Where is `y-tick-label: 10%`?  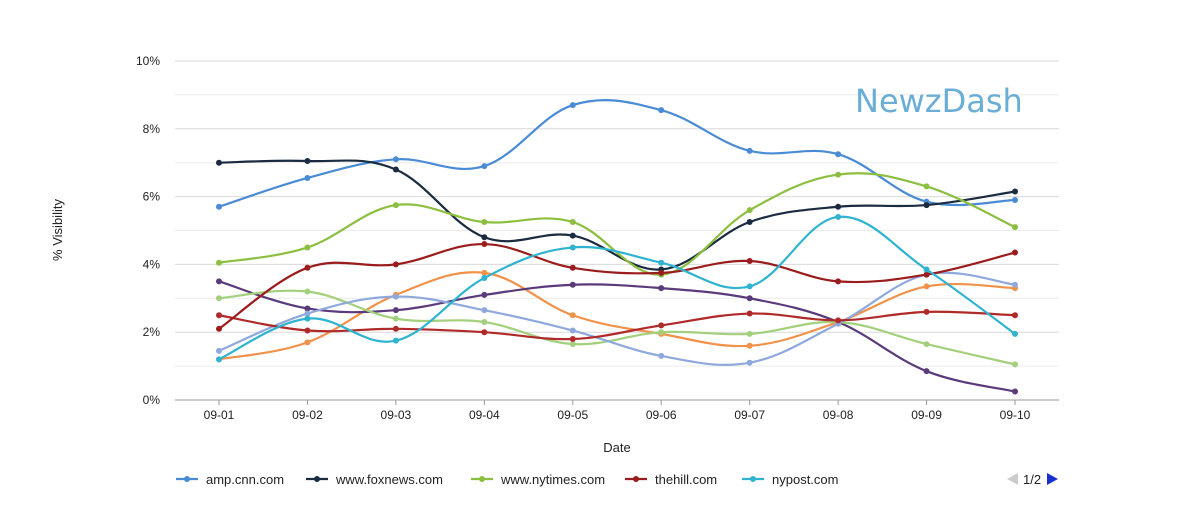
y-tick-label: 10% is located at coordinates (148, 61).